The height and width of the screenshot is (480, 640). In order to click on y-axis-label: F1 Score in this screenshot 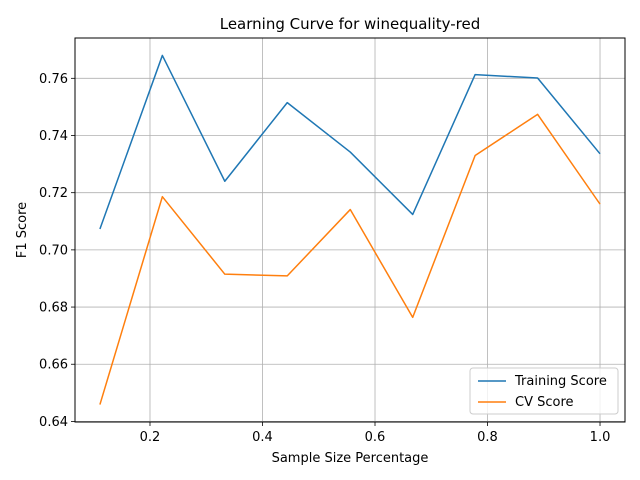, I will do `click(22, 230)`.